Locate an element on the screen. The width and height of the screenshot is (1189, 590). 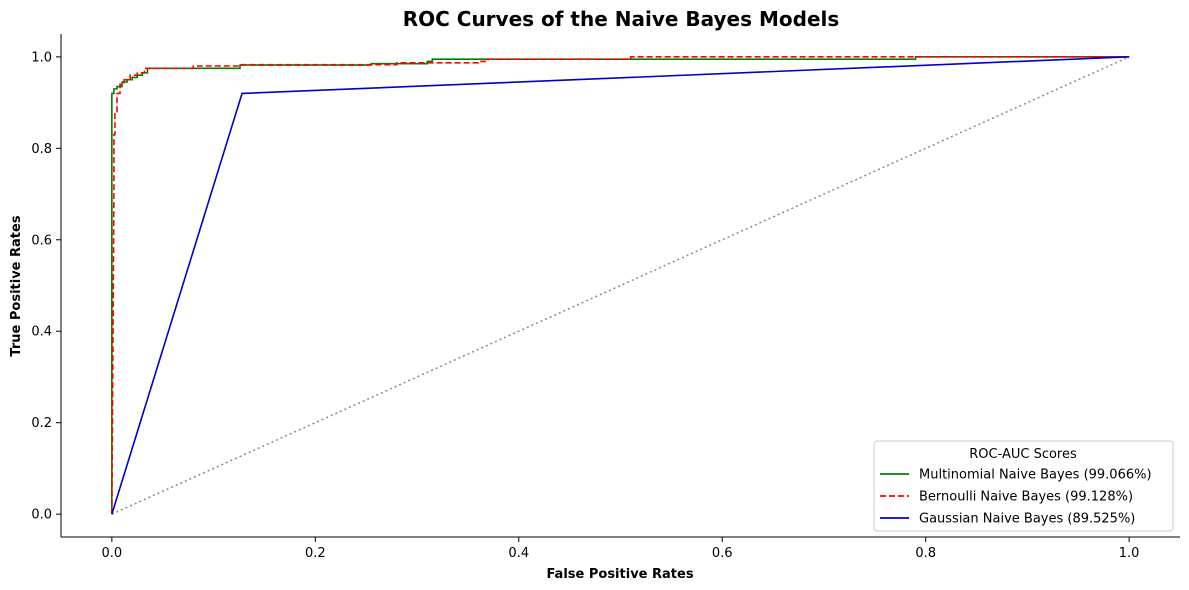
x-tick-label: 0.6 is located at coordinates (722, 553).